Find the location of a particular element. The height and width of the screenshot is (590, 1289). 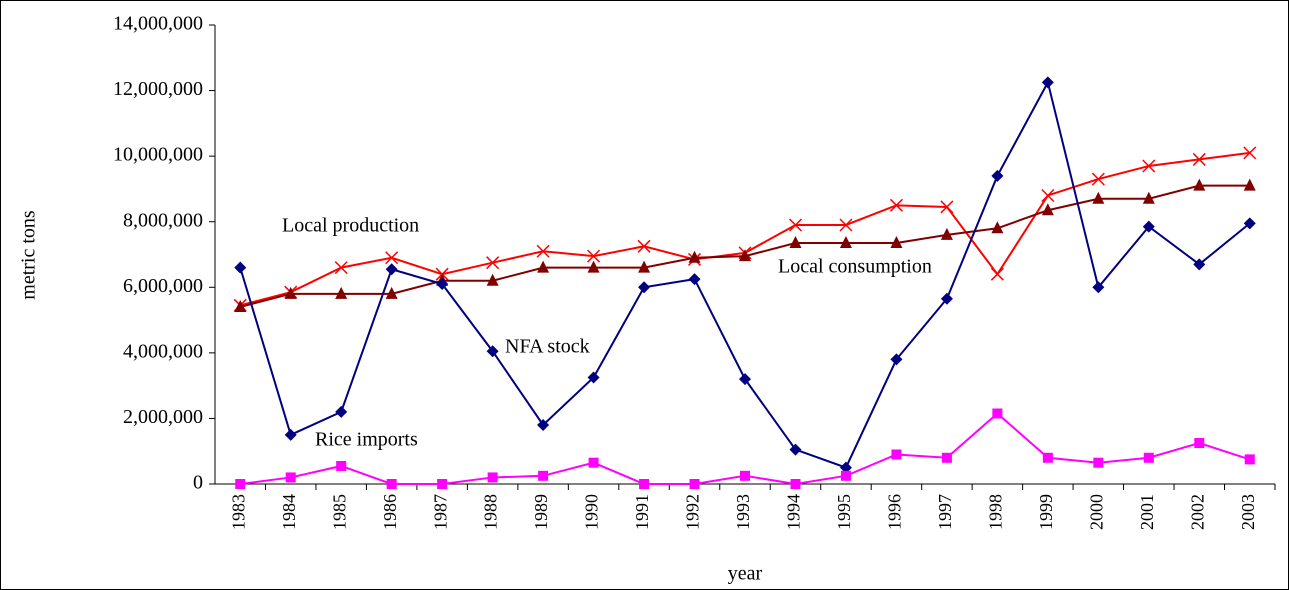

y-tick-label: 12,000,000 is located at coordinates (158, 89).